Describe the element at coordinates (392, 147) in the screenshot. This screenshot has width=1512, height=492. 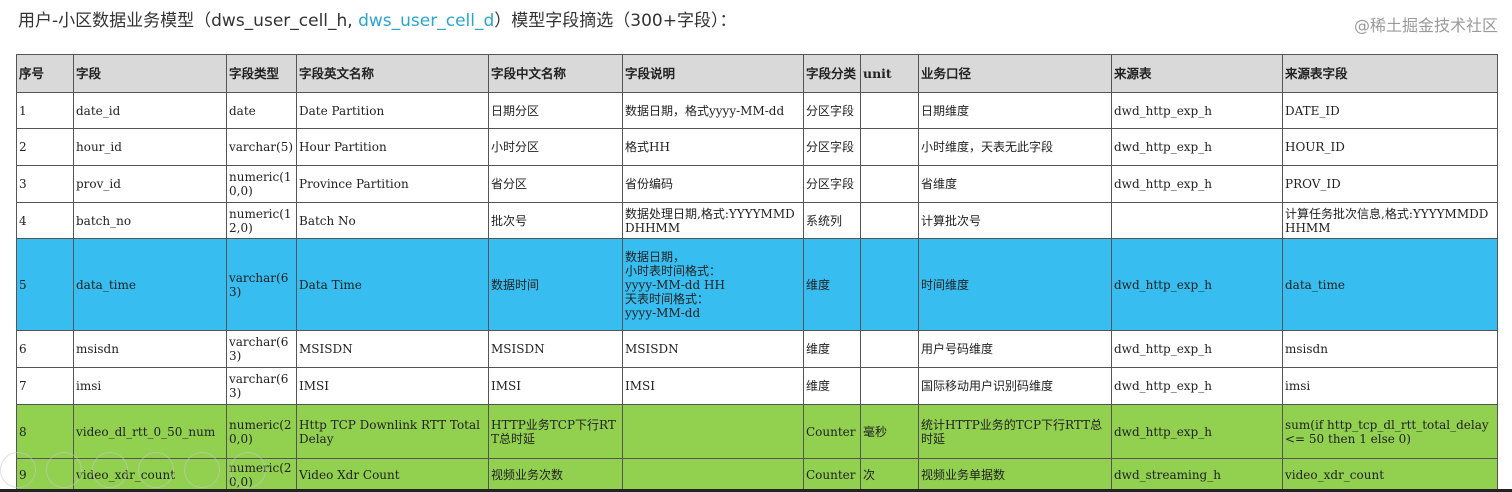
I see `table-cell: Hour Partition` at that location.